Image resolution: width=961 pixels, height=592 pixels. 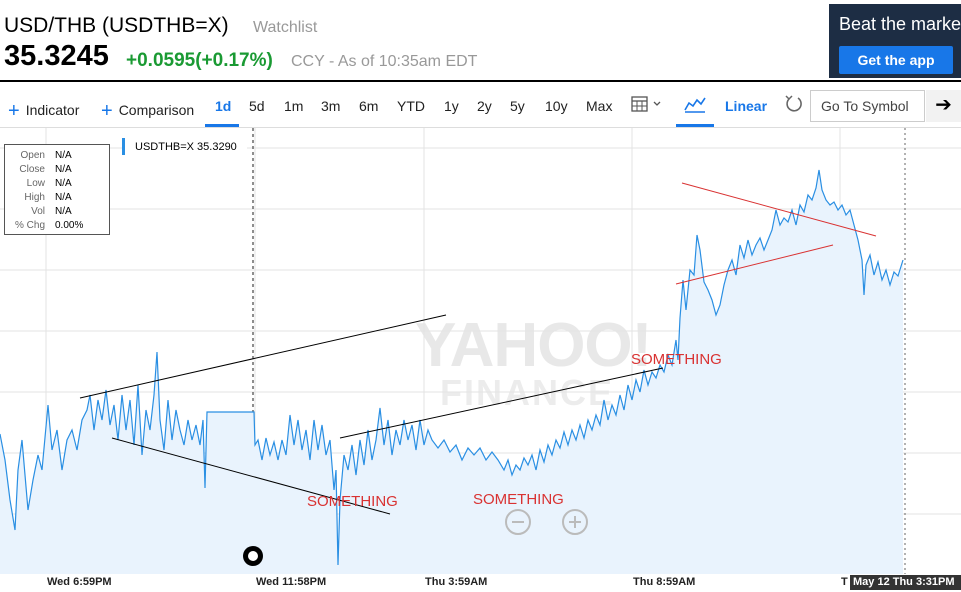 What do you see at coordinates (754, 264) in the screenshot?
I see `trendline-red-bottom` at bounding box center [754, 264].